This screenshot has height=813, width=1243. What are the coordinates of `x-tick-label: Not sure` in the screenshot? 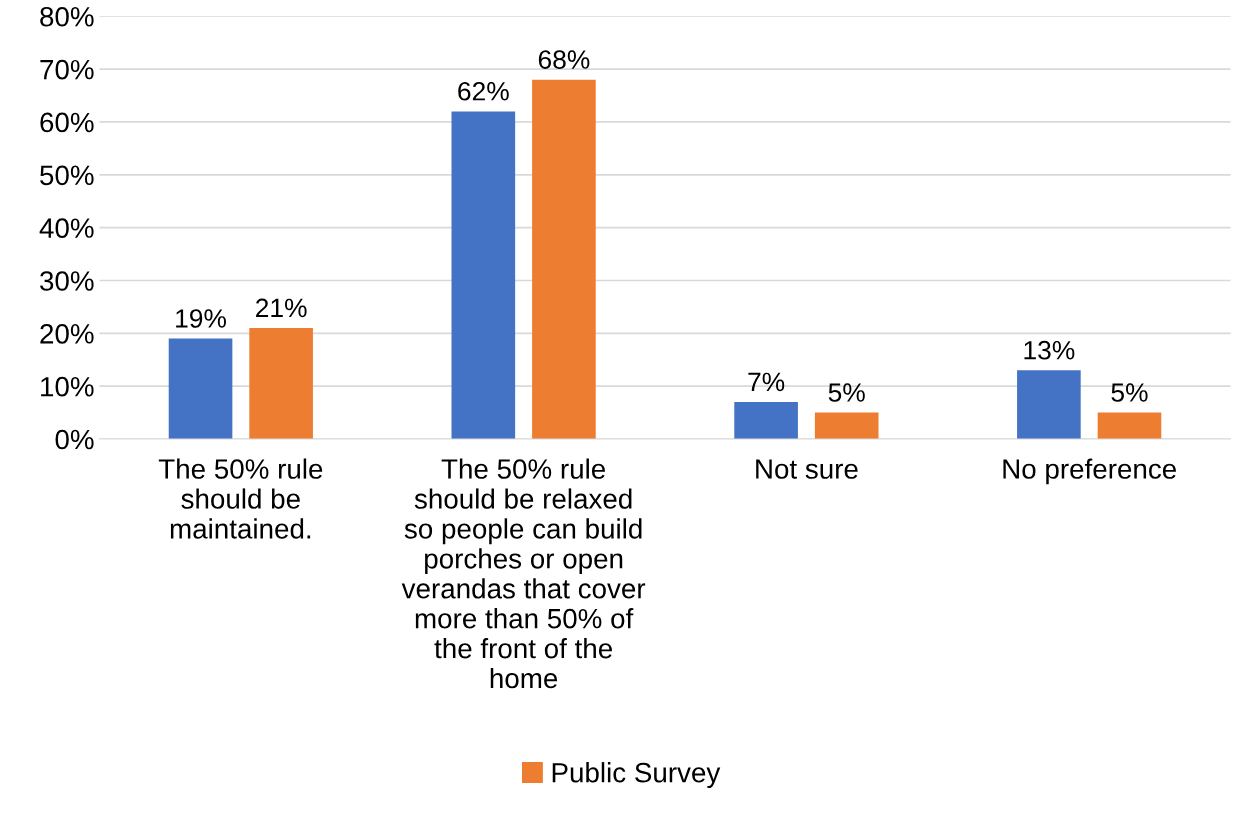 It's located at (807, 469).